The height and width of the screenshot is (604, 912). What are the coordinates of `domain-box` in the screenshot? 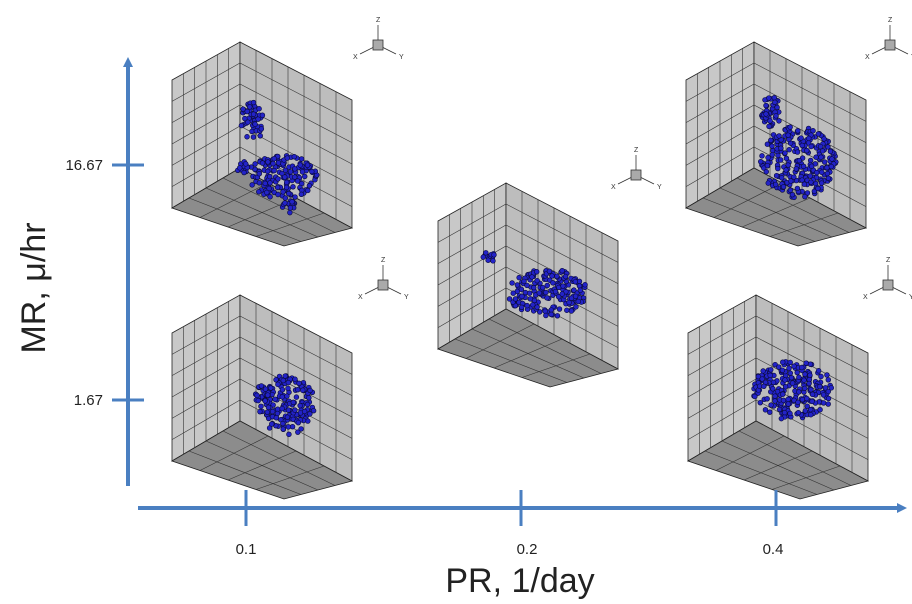 It's located at (262, 144).